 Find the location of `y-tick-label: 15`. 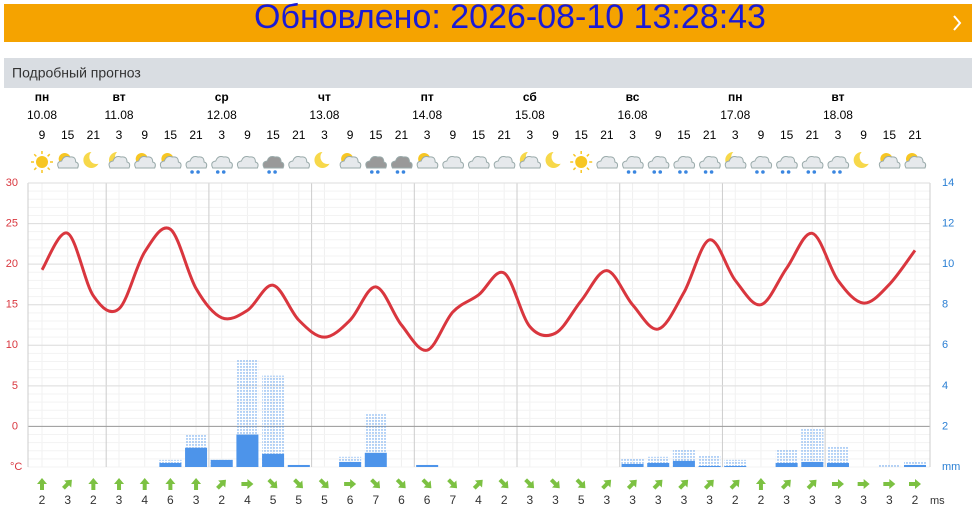

y-tick-label: 15 is located at coordinates (12, 305).